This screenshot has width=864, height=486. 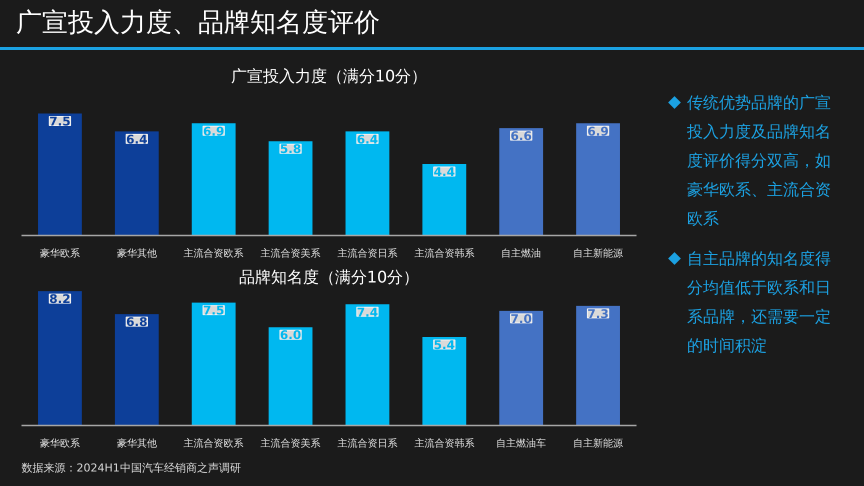 What do you see at coordinates (444, 345) in the screenshot?
I see `data-label: 5.4` at bounding box center [444, 345].